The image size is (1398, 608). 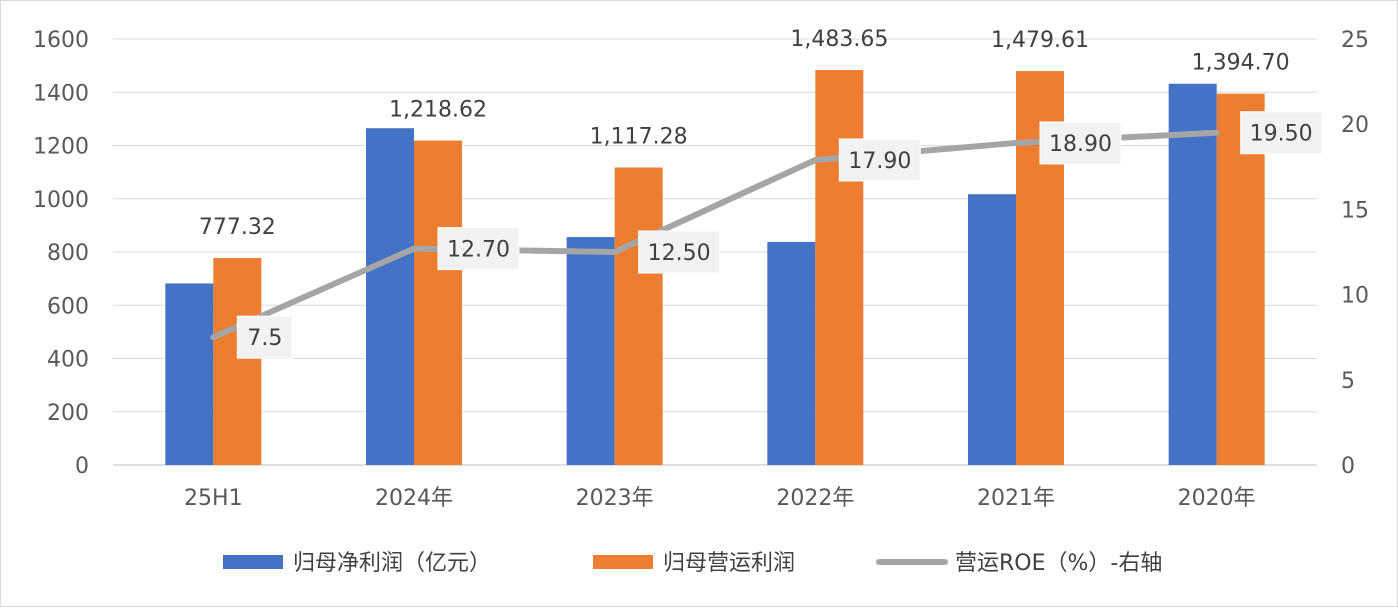 I want to click on right-tick-label: 0, so click(x=1348, y=466).